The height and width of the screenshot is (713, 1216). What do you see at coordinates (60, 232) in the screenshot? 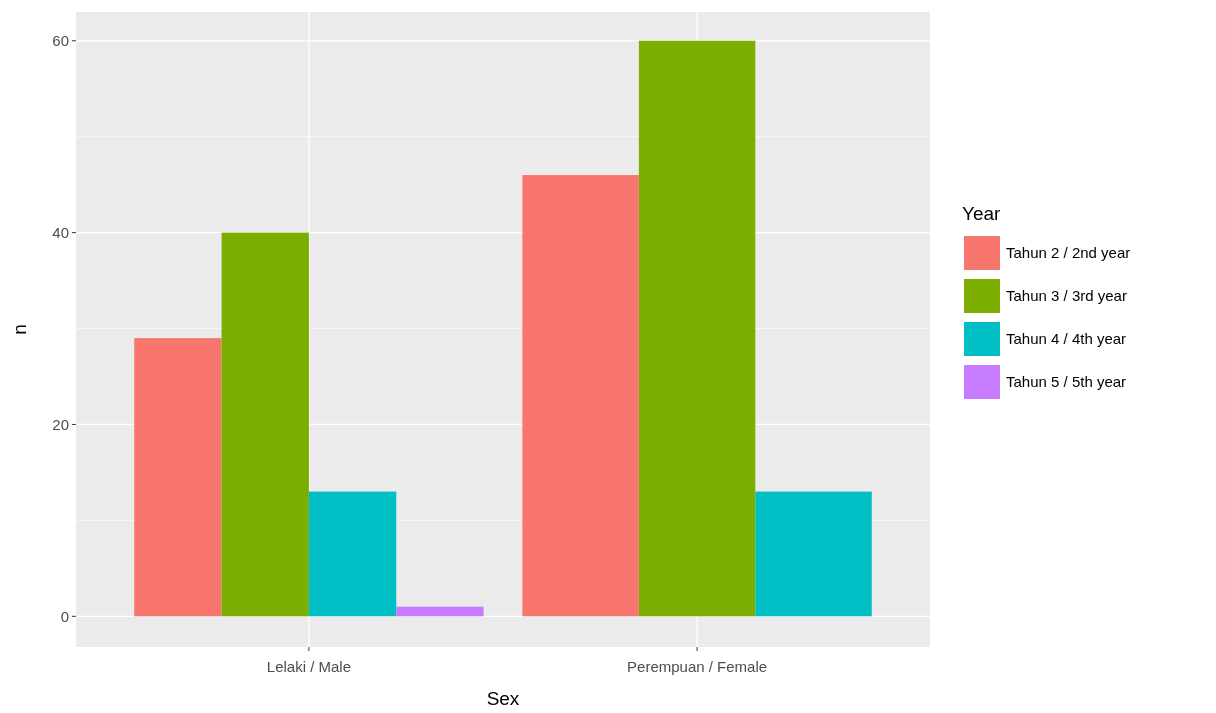
I see `y-tick-label: 40` at bounding box center [60, 232].